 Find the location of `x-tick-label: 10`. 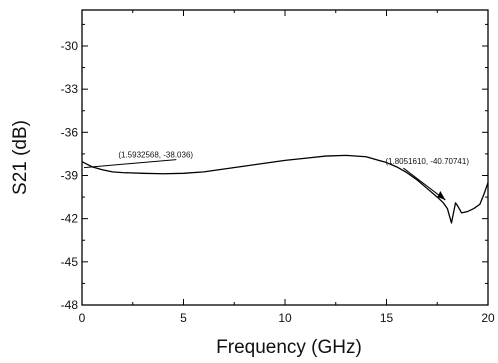

x-tick-label: 10 is located at coordinates (285, 318).